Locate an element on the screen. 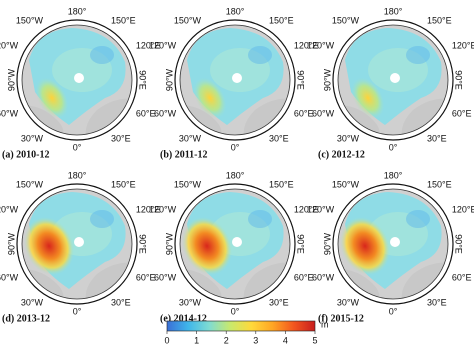 This screenshot has width=474, height=357. colorbar is located at coordinates (241, 326).